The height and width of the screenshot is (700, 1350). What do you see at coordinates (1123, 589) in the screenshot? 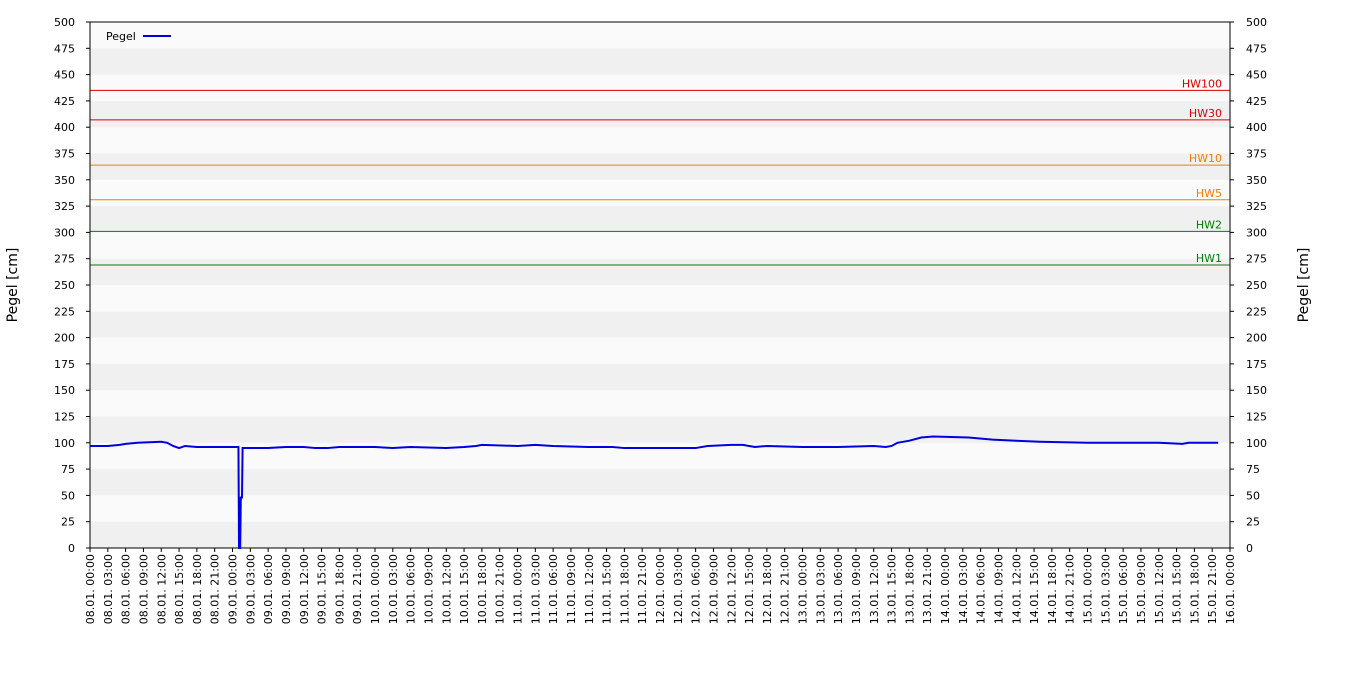
I see `x-tick-label: 15.01. 06:00` at bounding box center [1123, 589].